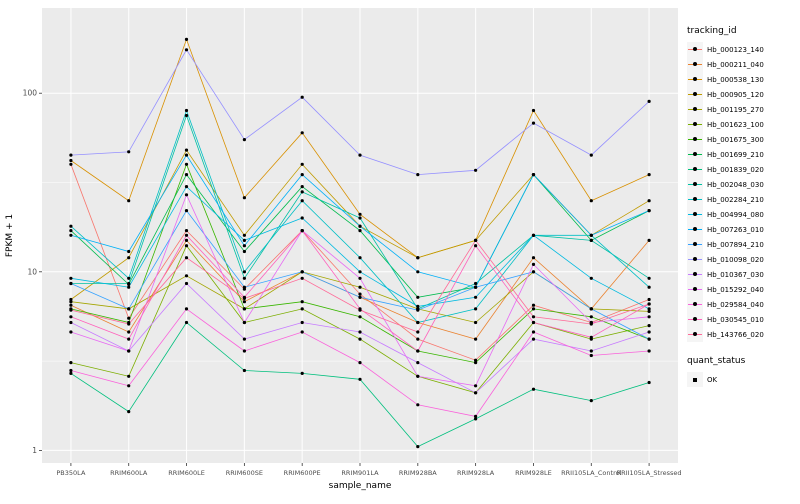 The height and width of the screenshot is (504, 800). I want to click on legend-item-label: Hb_143766_020, so click(735, 334).